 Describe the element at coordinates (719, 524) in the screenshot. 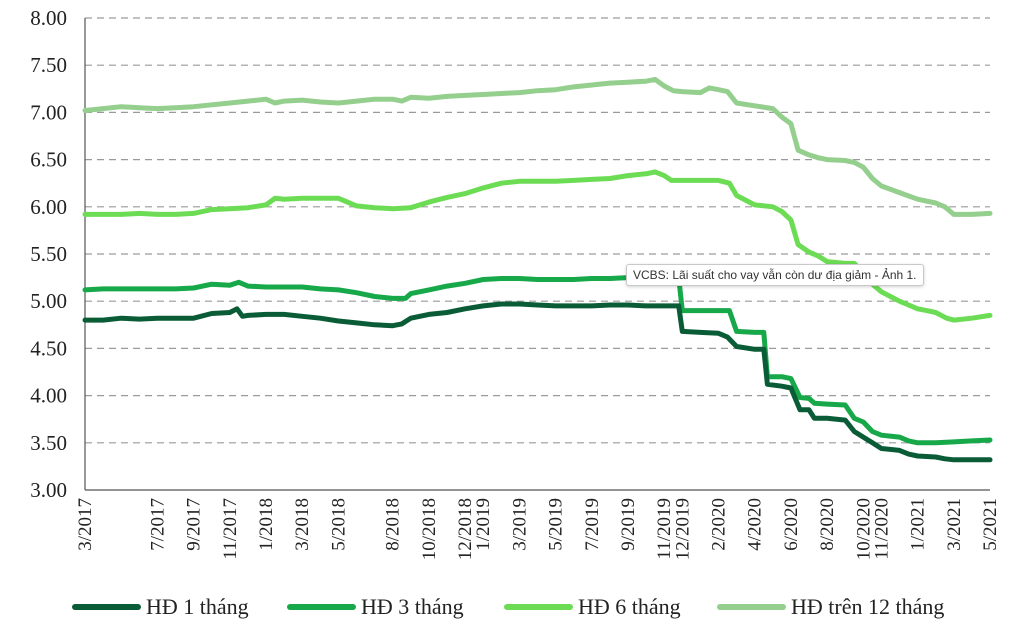

I see `x-tick-label: 2/2020` at that location.